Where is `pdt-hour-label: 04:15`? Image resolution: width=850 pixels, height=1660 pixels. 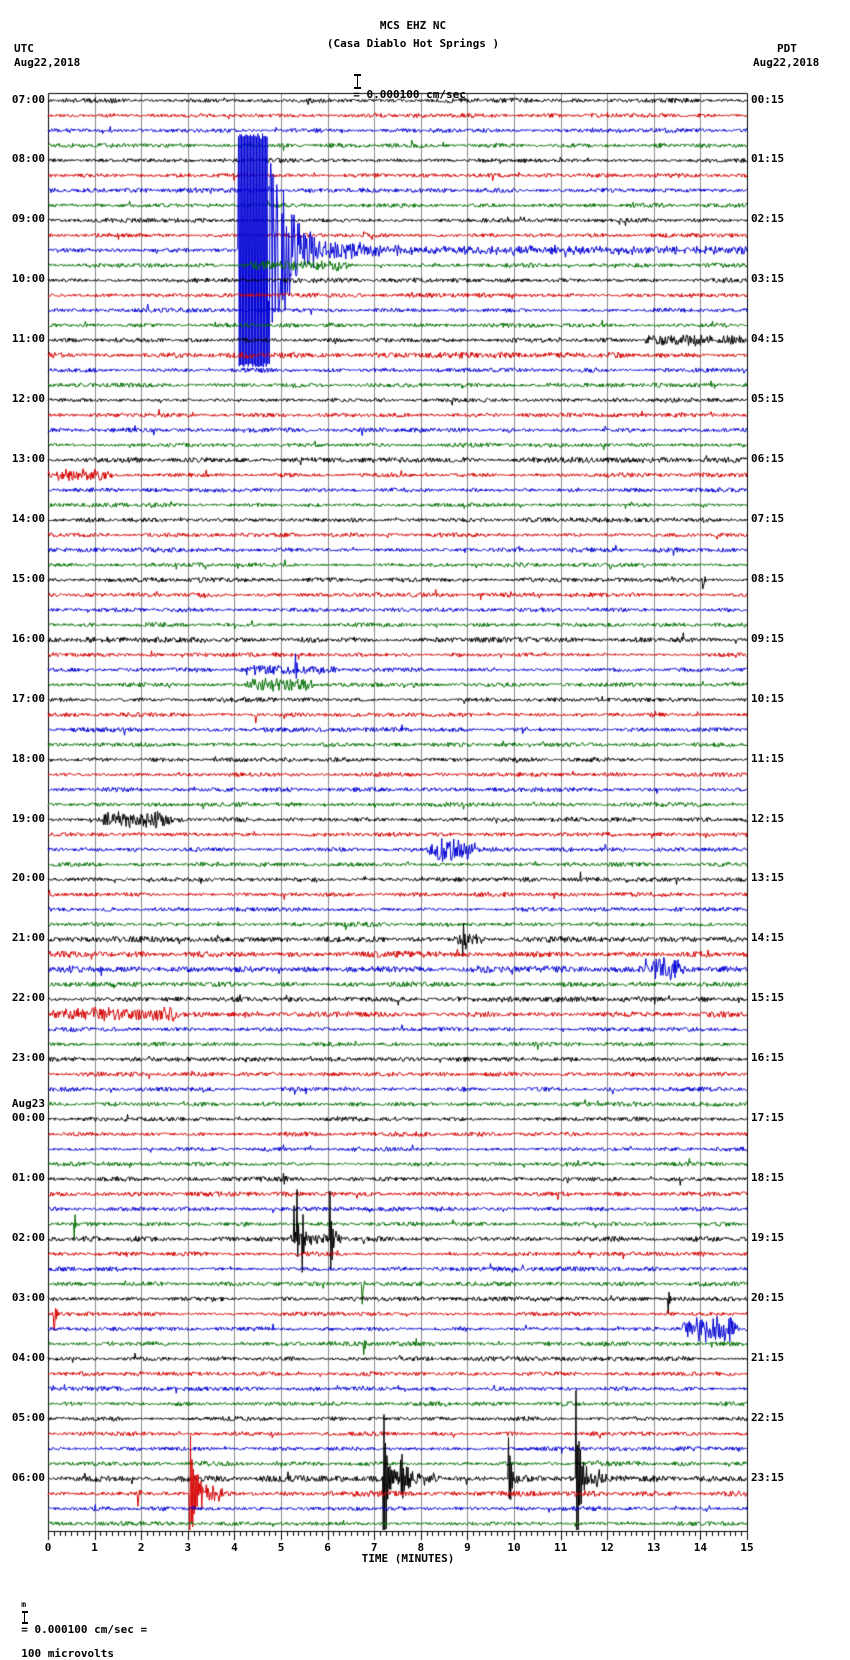 pdt-hour-label: 04:15 is located at coordinates (768, 339).